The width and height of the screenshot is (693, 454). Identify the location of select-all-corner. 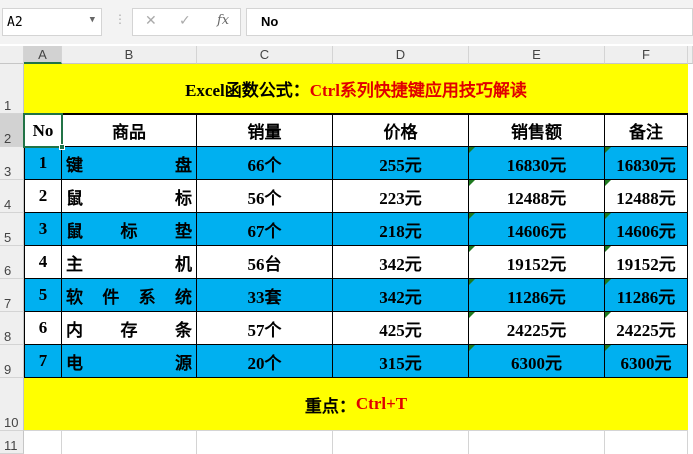
(12, 55).